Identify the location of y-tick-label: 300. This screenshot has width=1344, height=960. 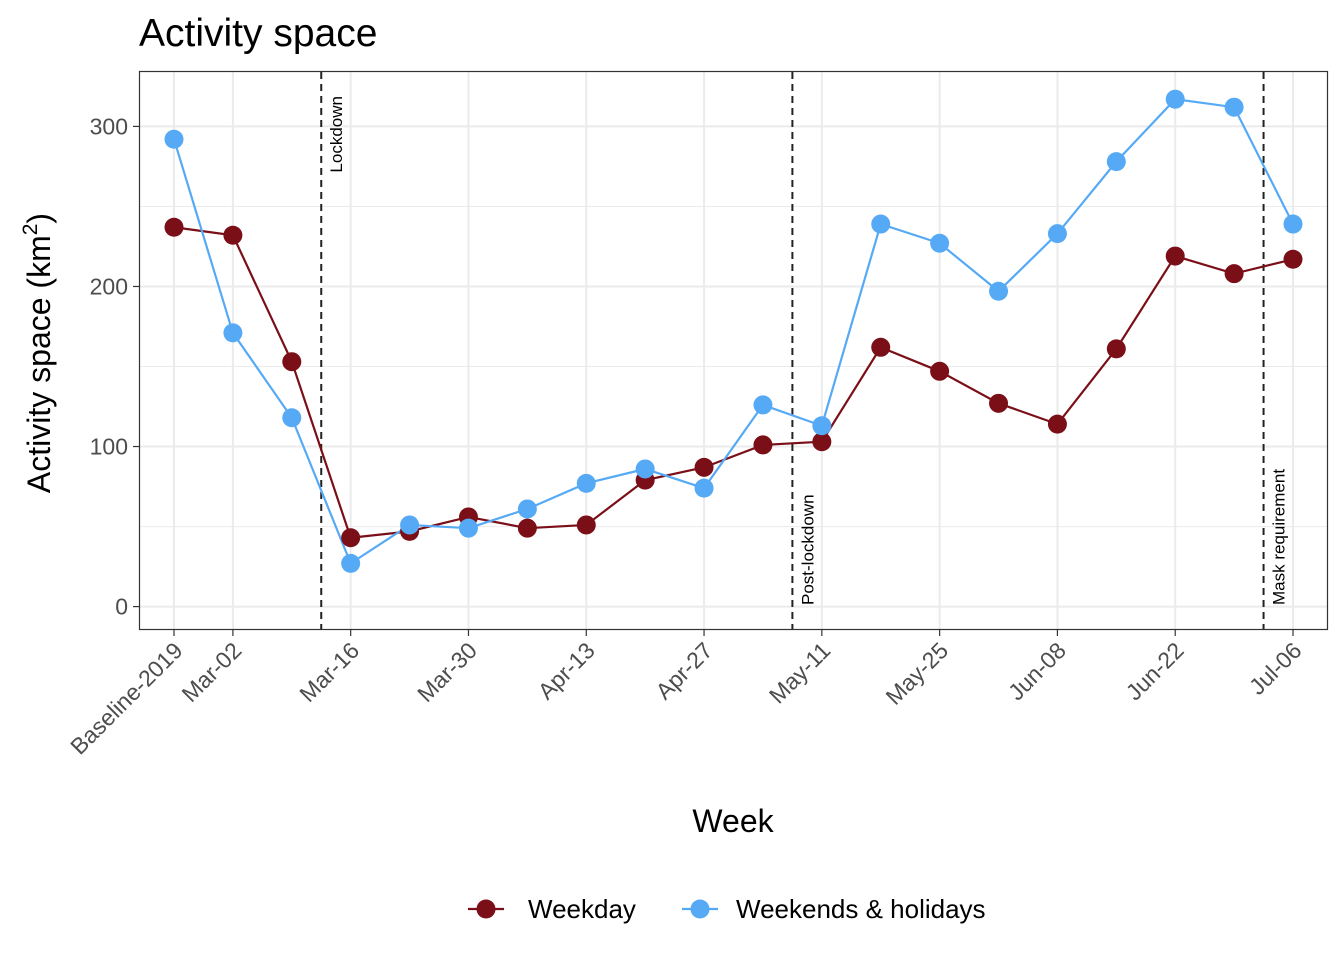
(109, 126).